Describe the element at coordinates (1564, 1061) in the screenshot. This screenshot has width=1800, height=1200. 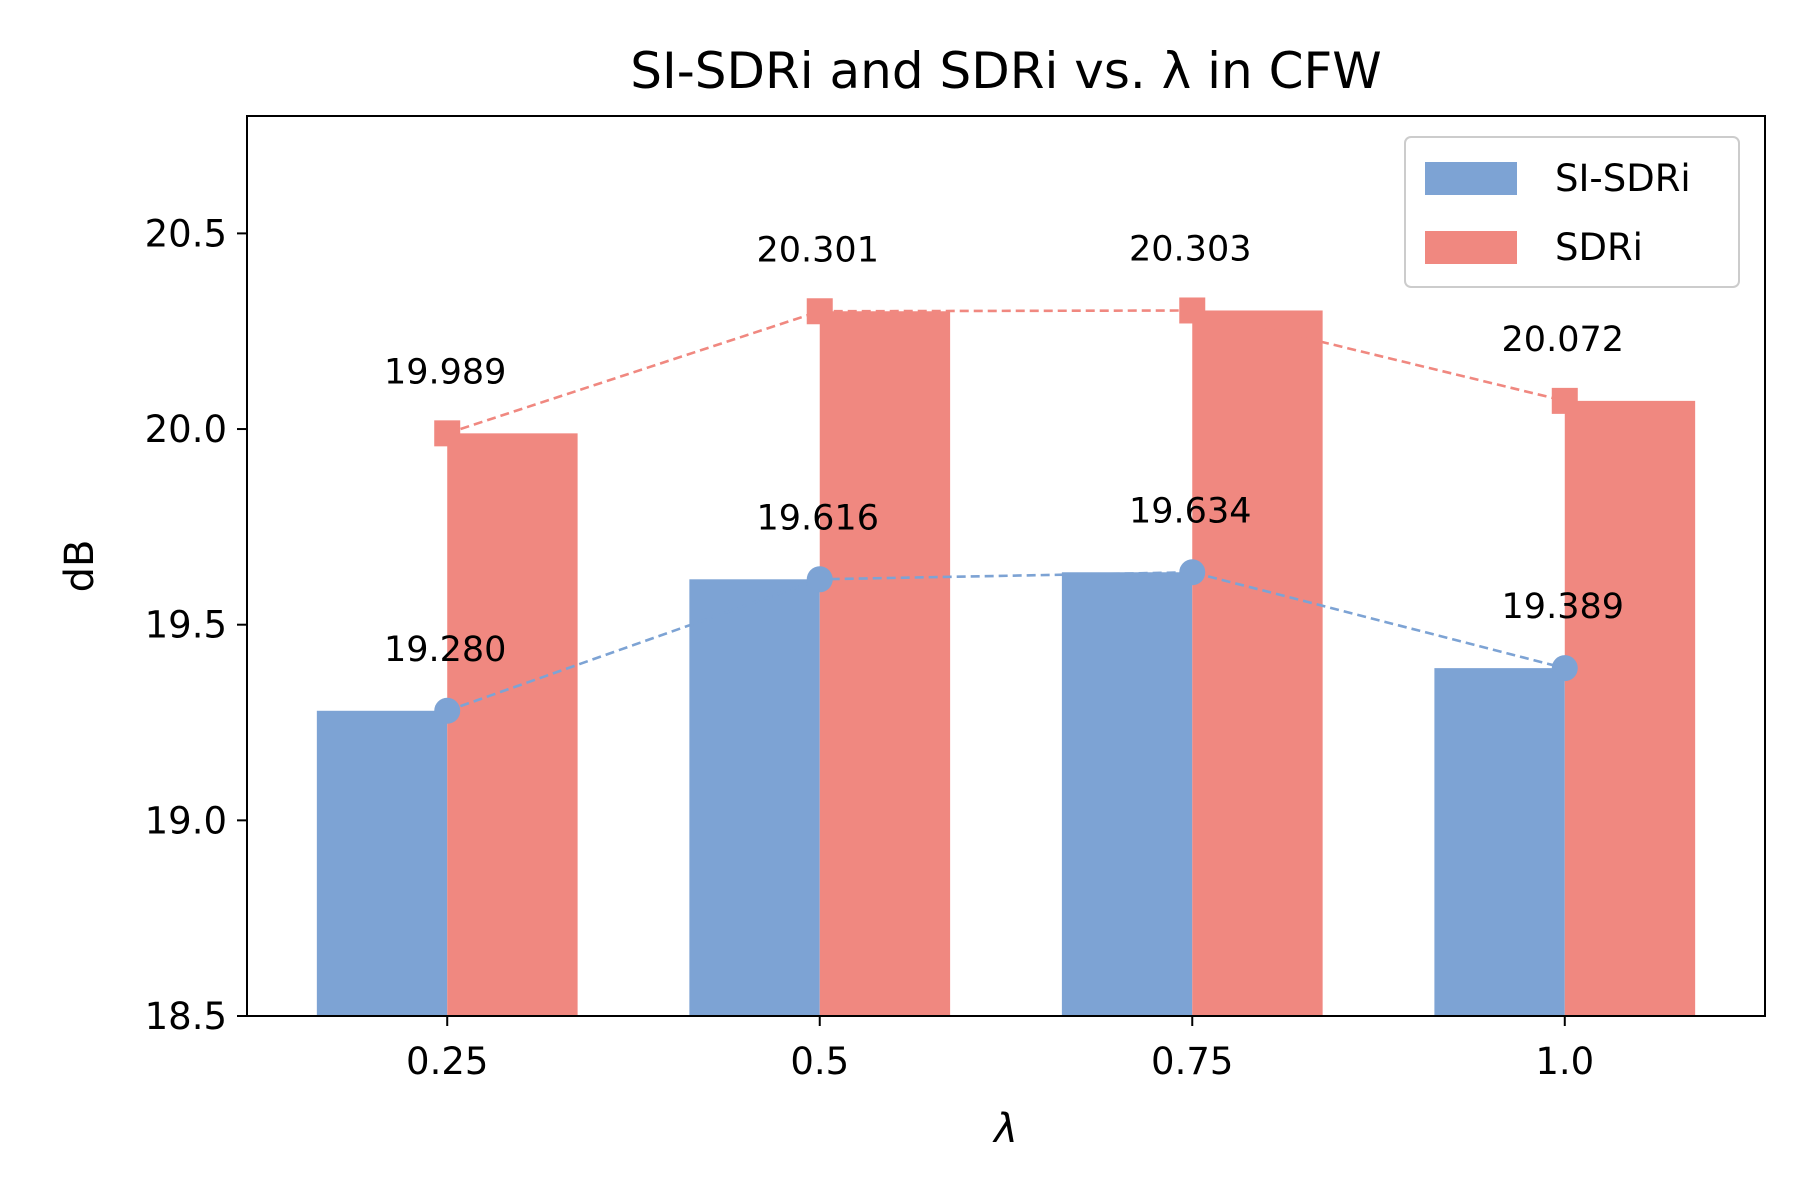
I see `x-tick-label-3: 1.0` at that location.